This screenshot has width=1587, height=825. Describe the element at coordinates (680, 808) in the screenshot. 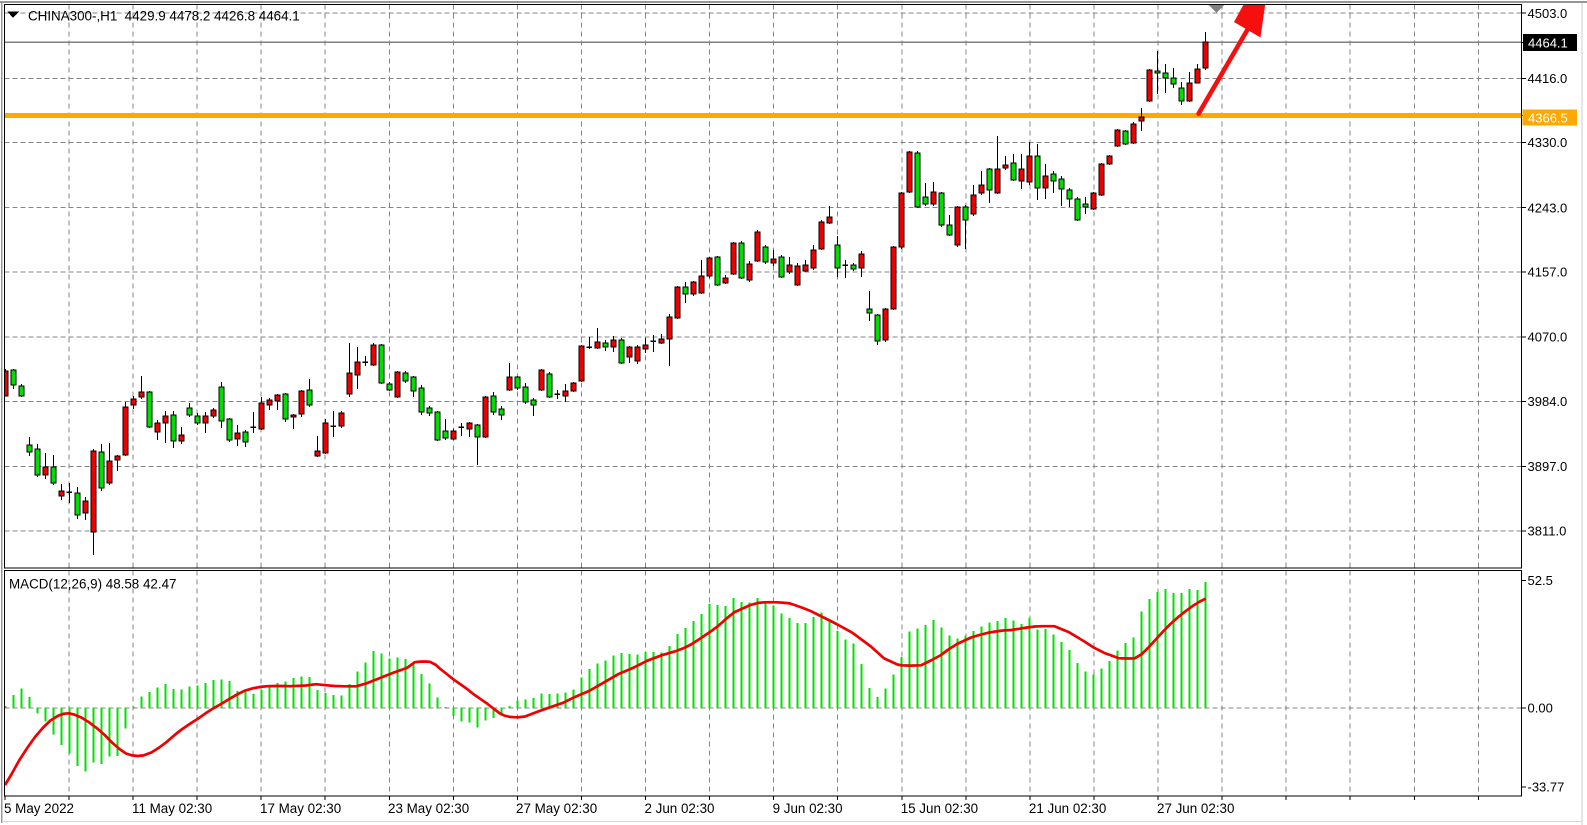

I see `svg-text: 2 Jun 02:30` at that location.